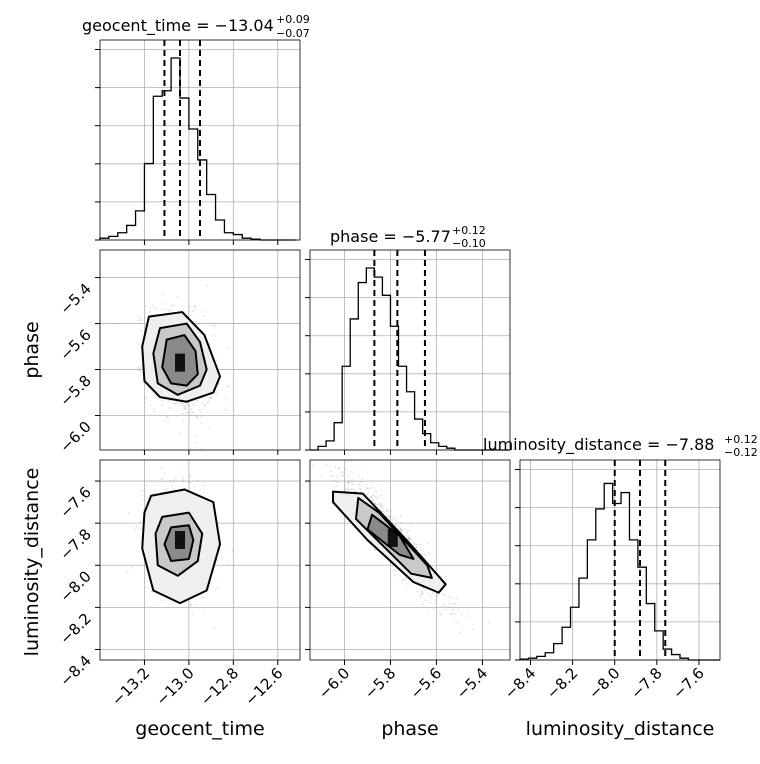 This screenshot has width=760, height=764. What do you see at coordinates (472, 683) in the screenshot?
I see `x-tick-label: −5.4` at bounding box center [472, 683].